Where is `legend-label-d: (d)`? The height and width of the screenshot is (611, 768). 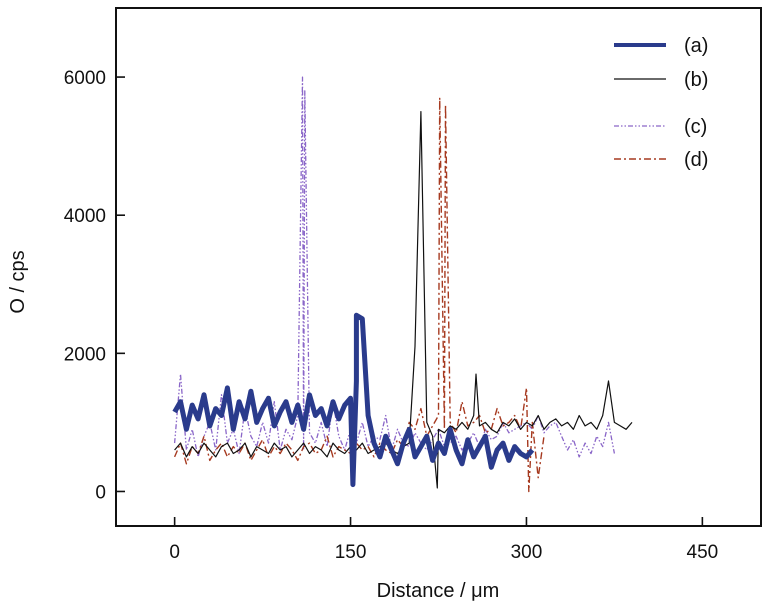 legend-label-d: (d) is located at coordinates (696, 160).